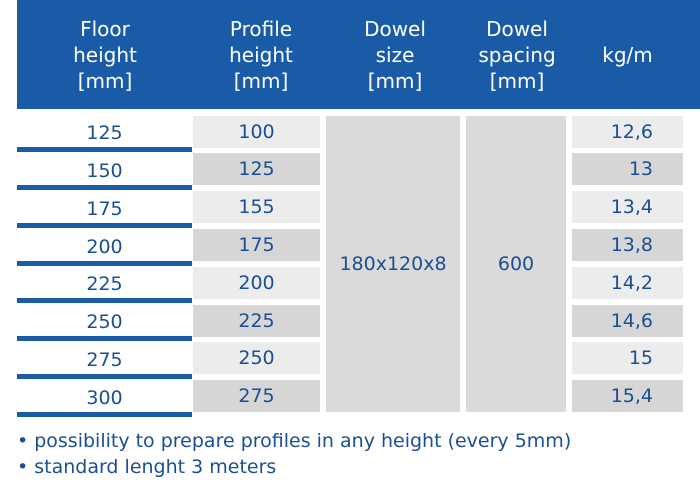  I want to click on floor-cell: 300, so click(104, 398).